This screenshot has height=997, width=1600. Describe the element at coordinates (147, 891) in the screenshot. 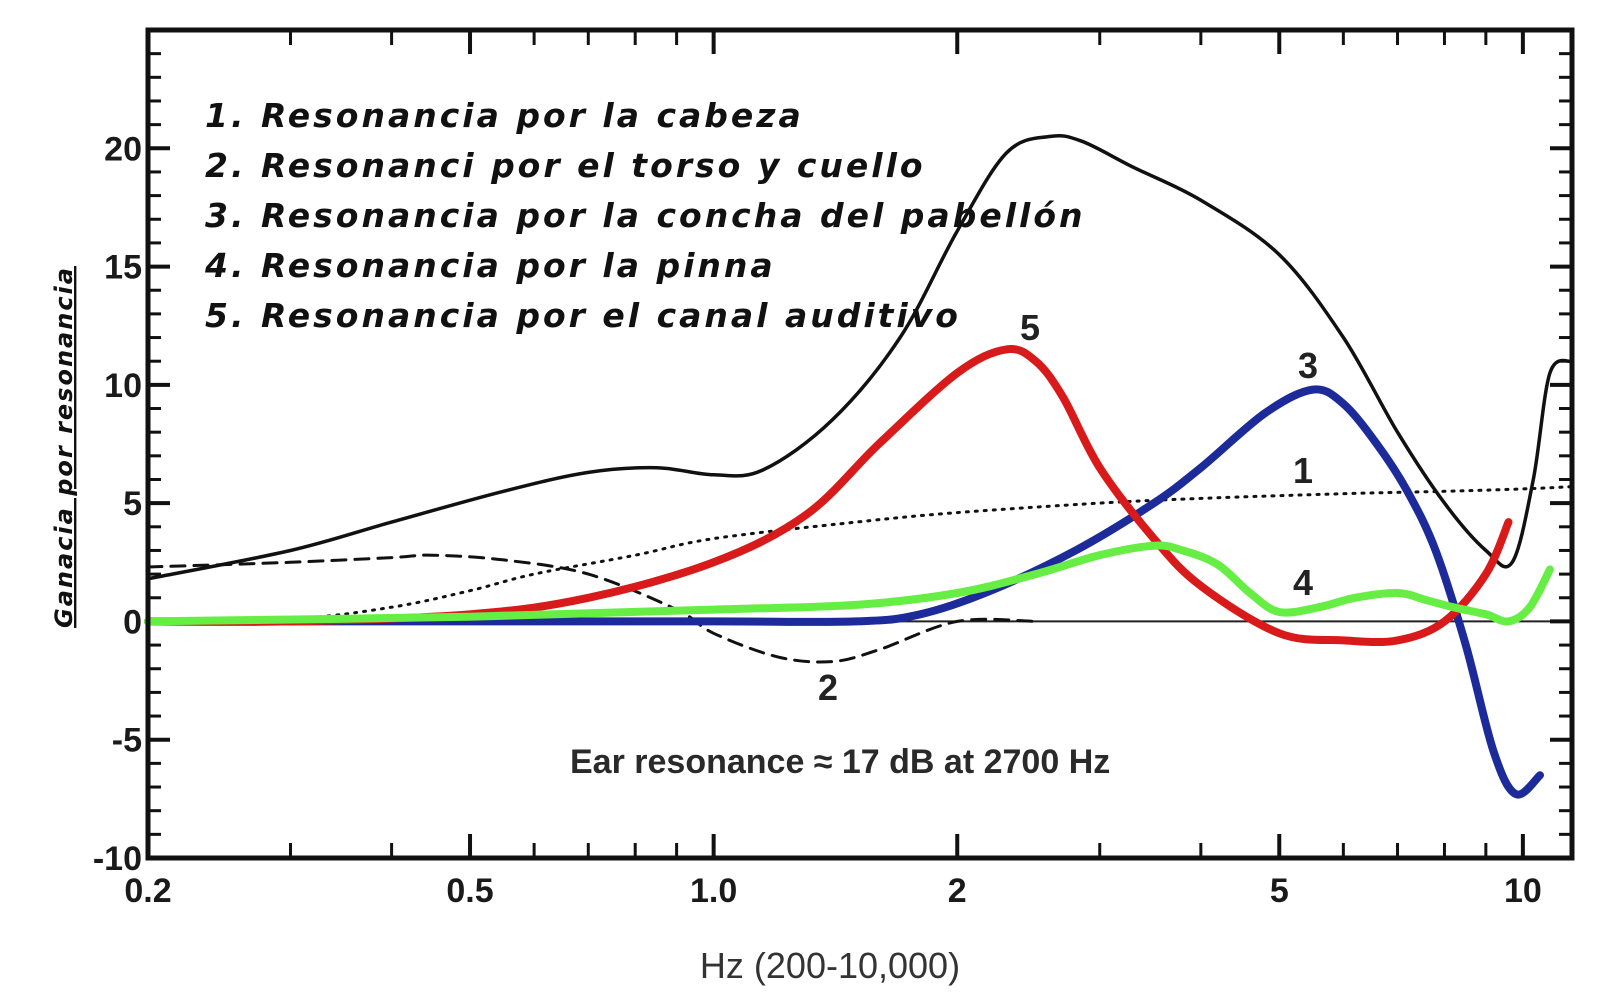

I see `x-tick-label: 0.2` at that location.